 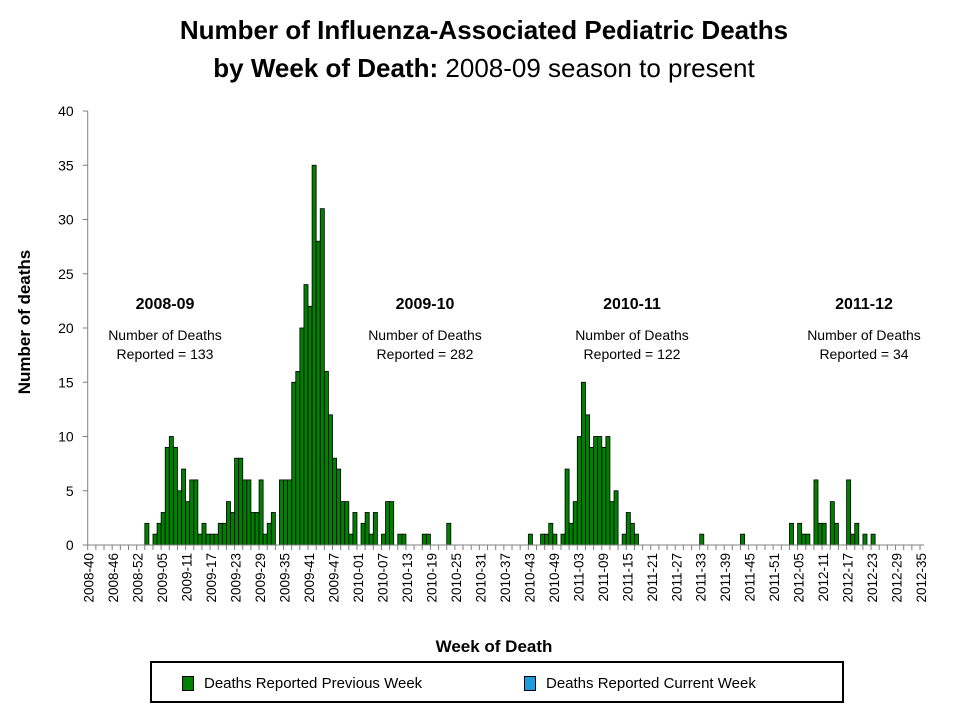 What do you see at coordinates (456, 578) in the screenshot?
I see `x-tick-label: 2010-25` at bounding box center [456, 578].